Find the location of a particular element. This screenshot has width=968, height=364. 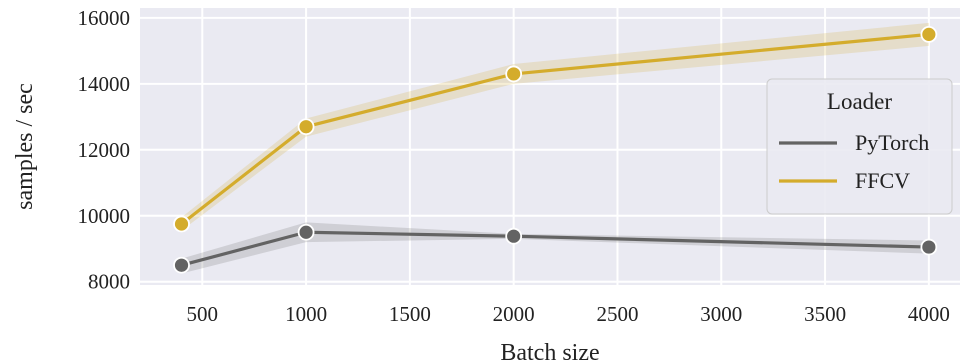

pytorch-confidence-band is located at coordinates (555, 248).